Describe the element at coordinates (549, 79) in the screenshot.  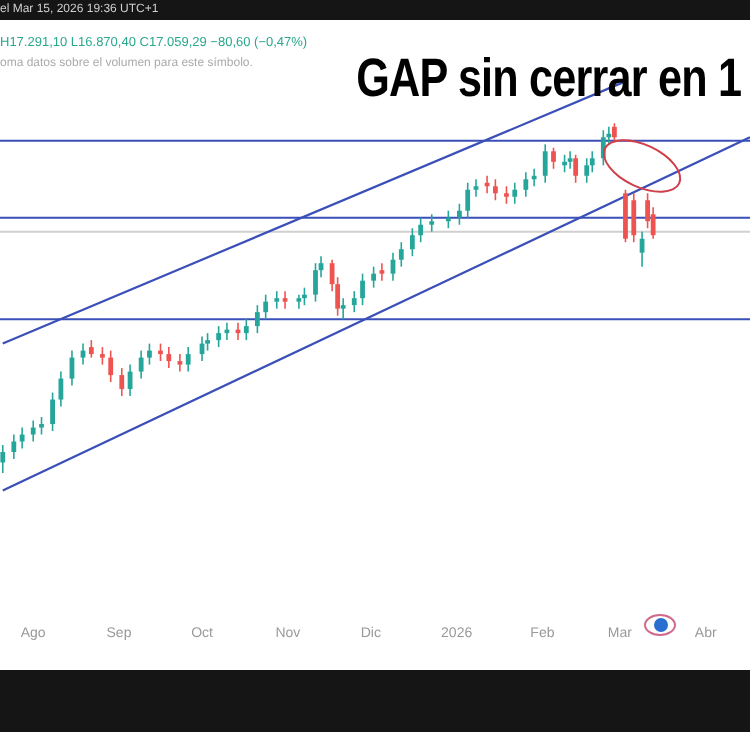
I see `chart-title: GAP sin cerrar en 1` at that location.